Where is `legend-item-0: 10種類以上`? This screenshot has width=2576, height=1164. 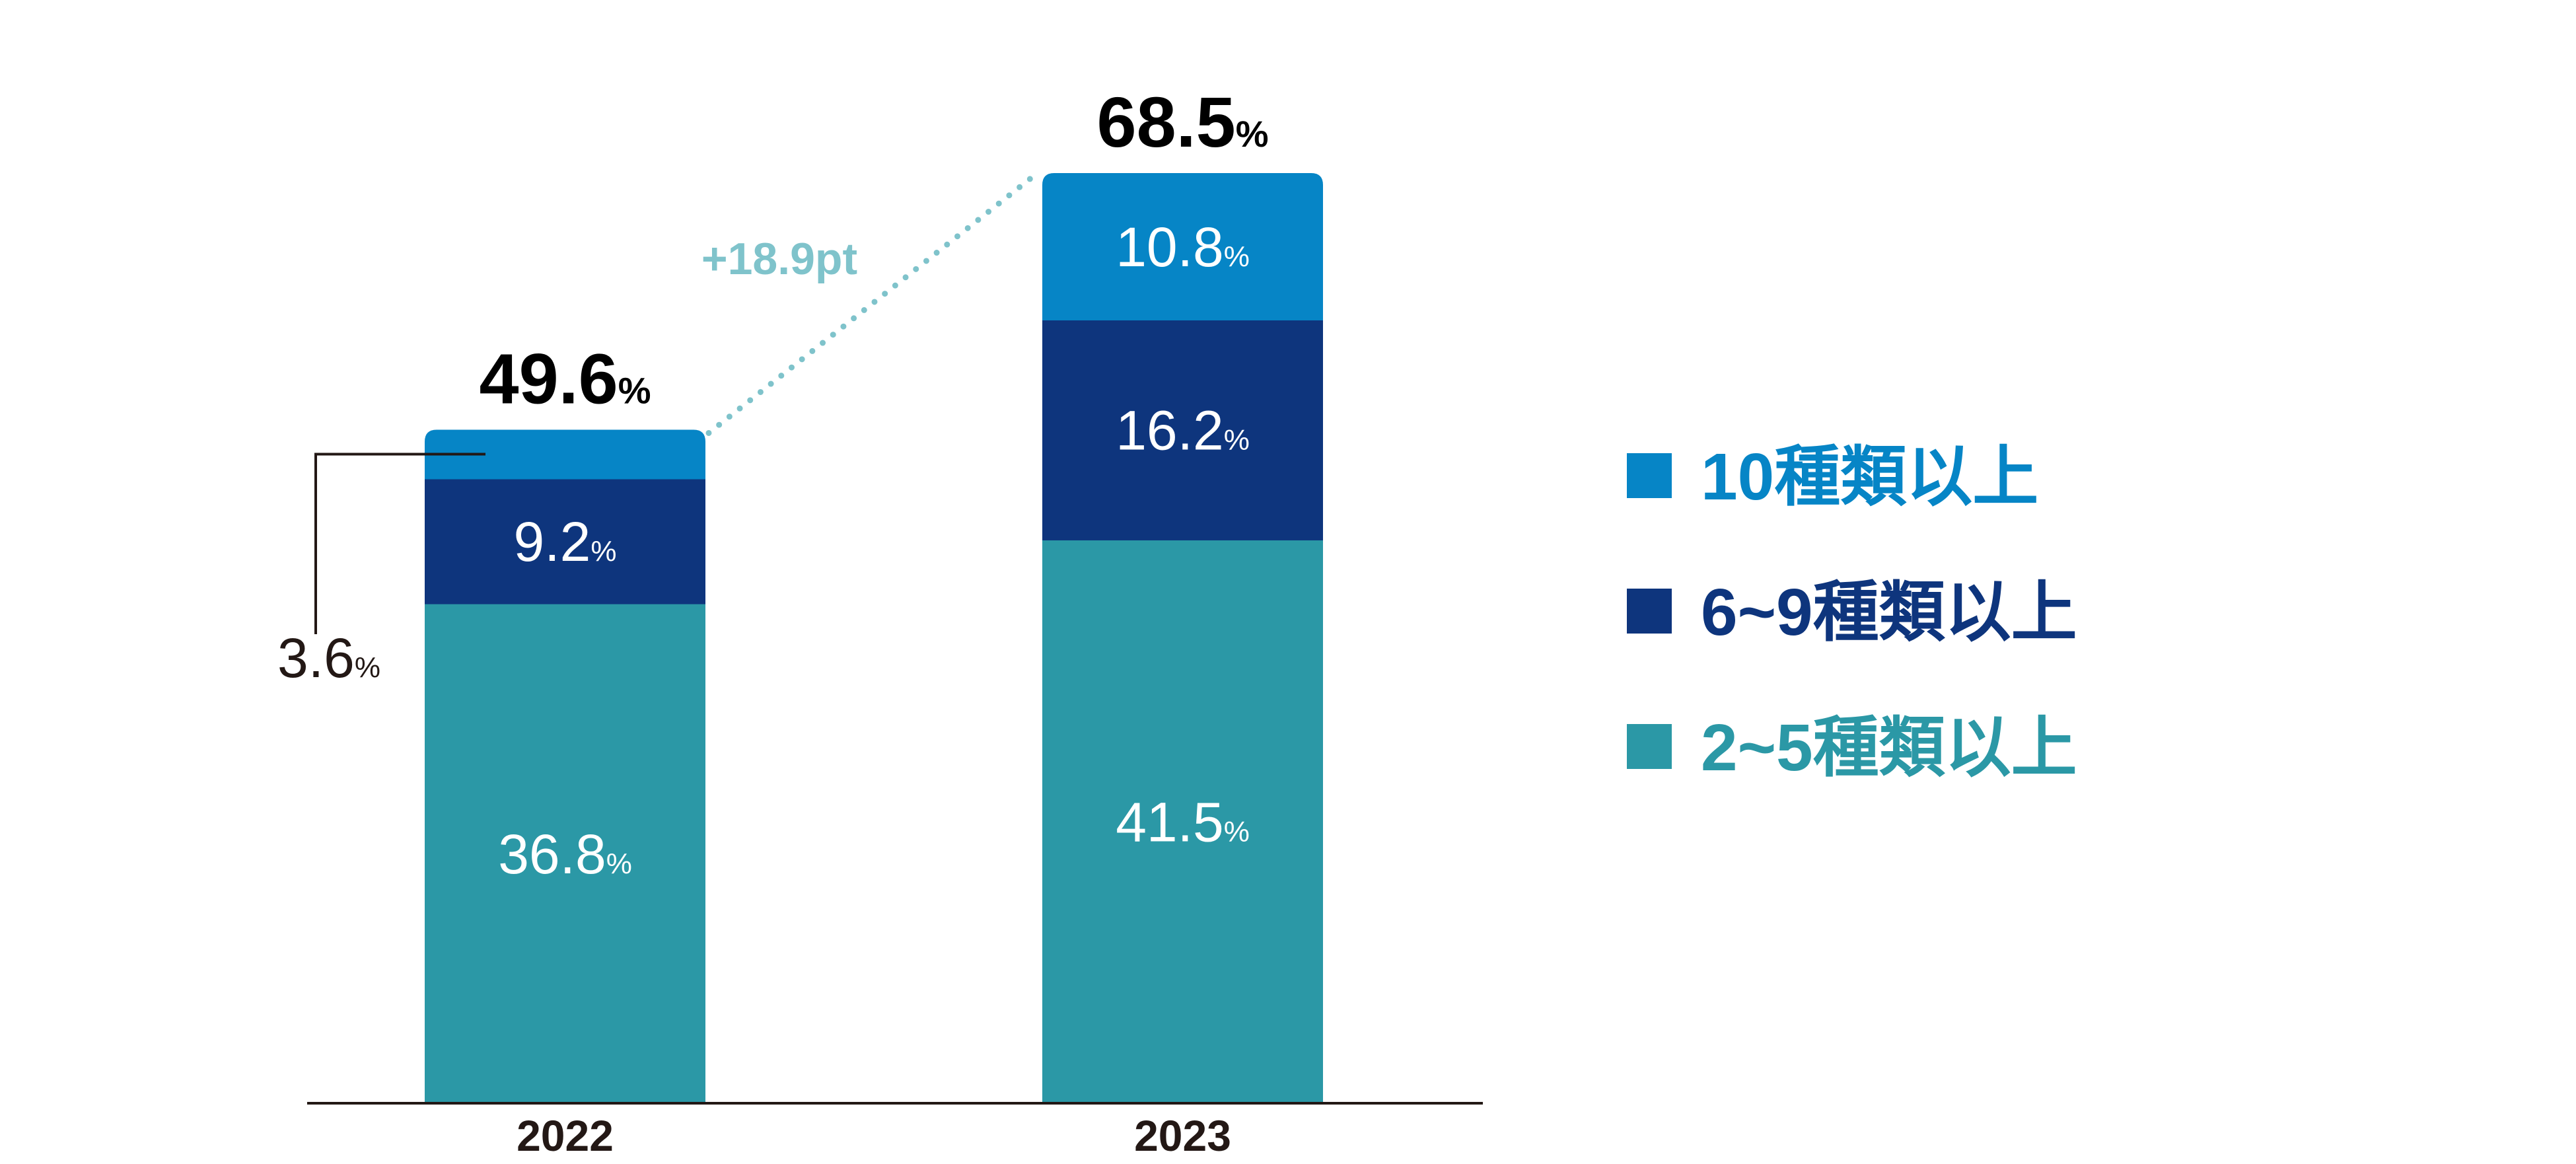 legend-item-0: 10種類以上 is located at coordinates (1833, 477).